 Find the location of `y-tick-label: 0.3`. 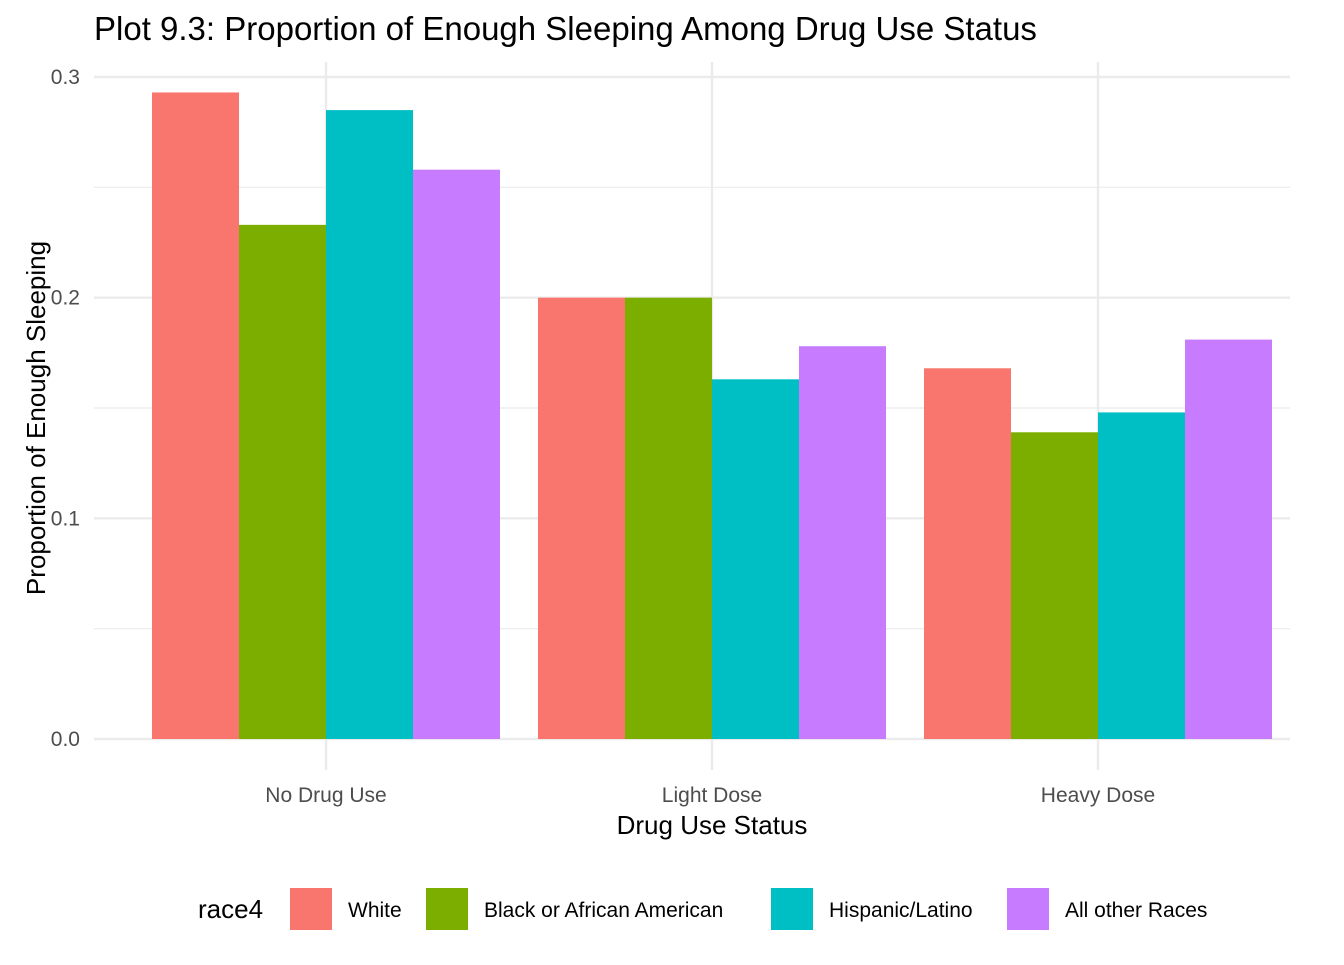

y-tick-label: 0.3 is located at coordinates (65, 77).